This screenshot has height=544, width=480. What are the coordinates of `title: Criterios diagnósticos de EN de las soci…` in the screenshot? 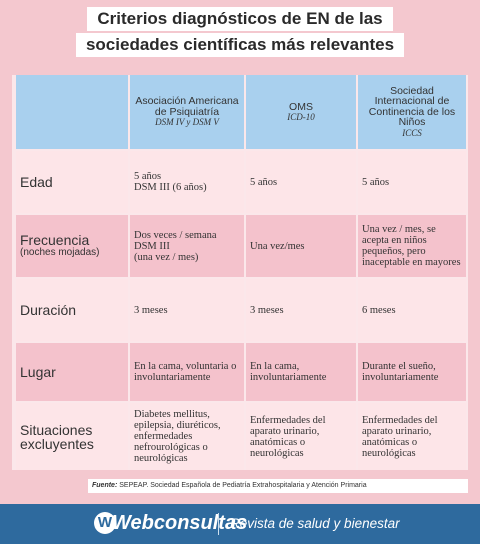 It's located at (240, 32).